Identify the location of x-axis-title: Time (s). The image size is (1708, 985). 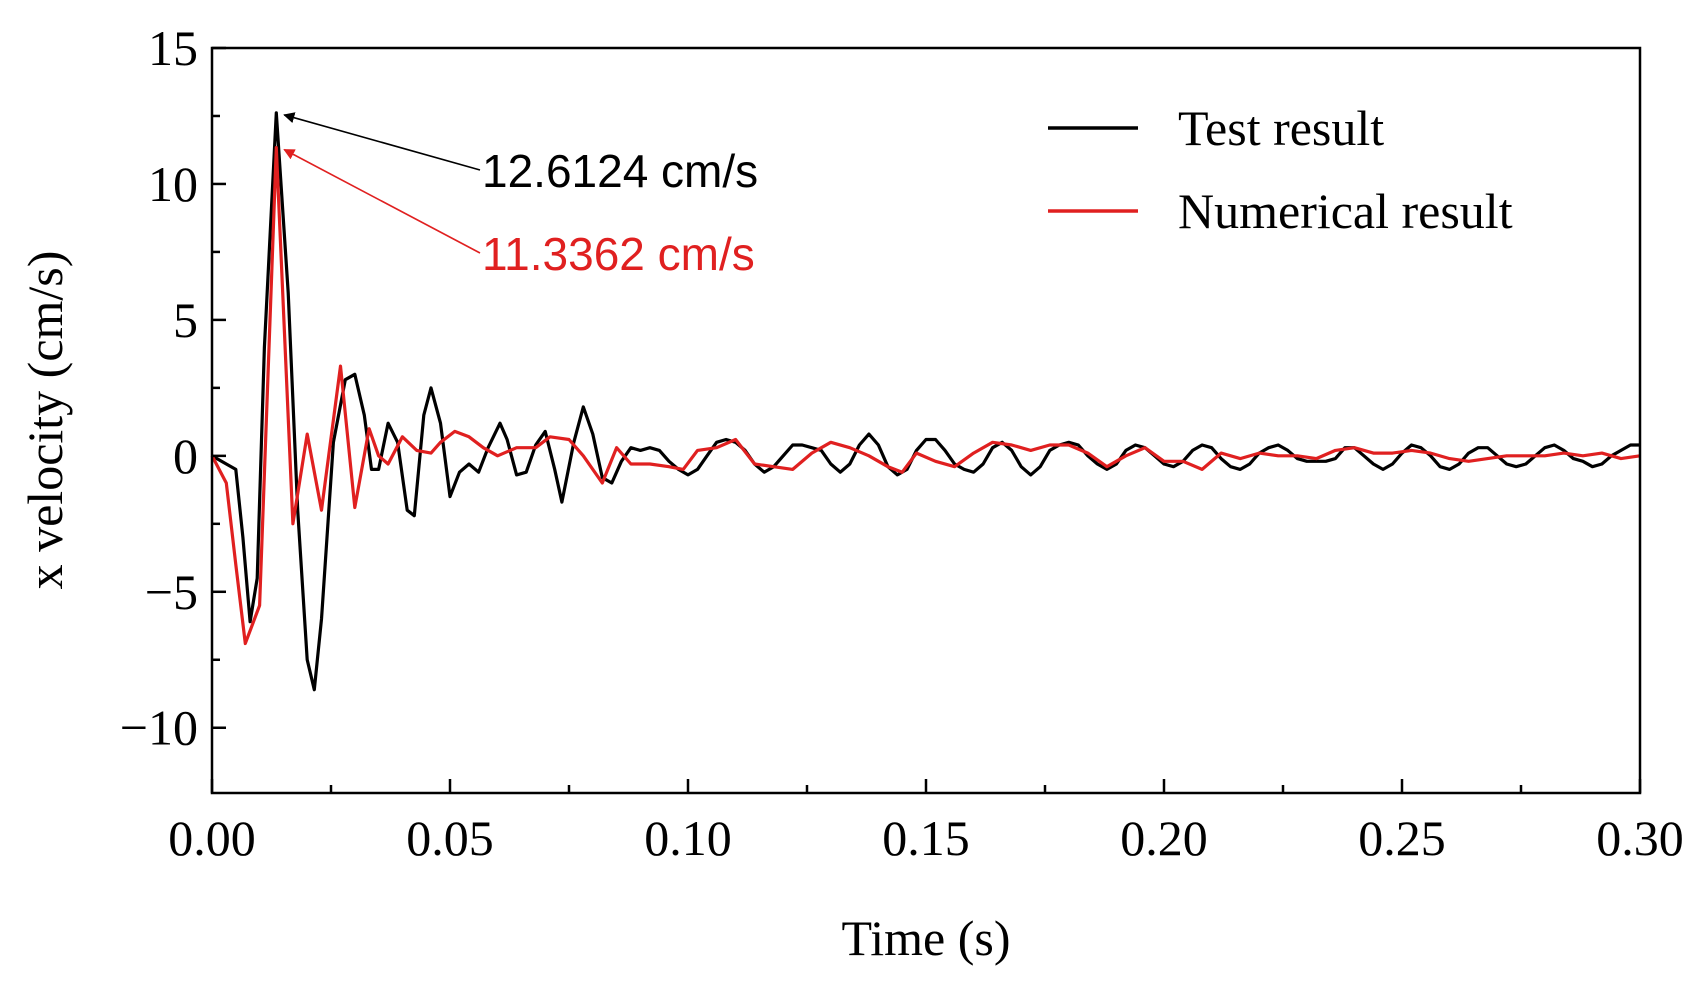
(925, 938).